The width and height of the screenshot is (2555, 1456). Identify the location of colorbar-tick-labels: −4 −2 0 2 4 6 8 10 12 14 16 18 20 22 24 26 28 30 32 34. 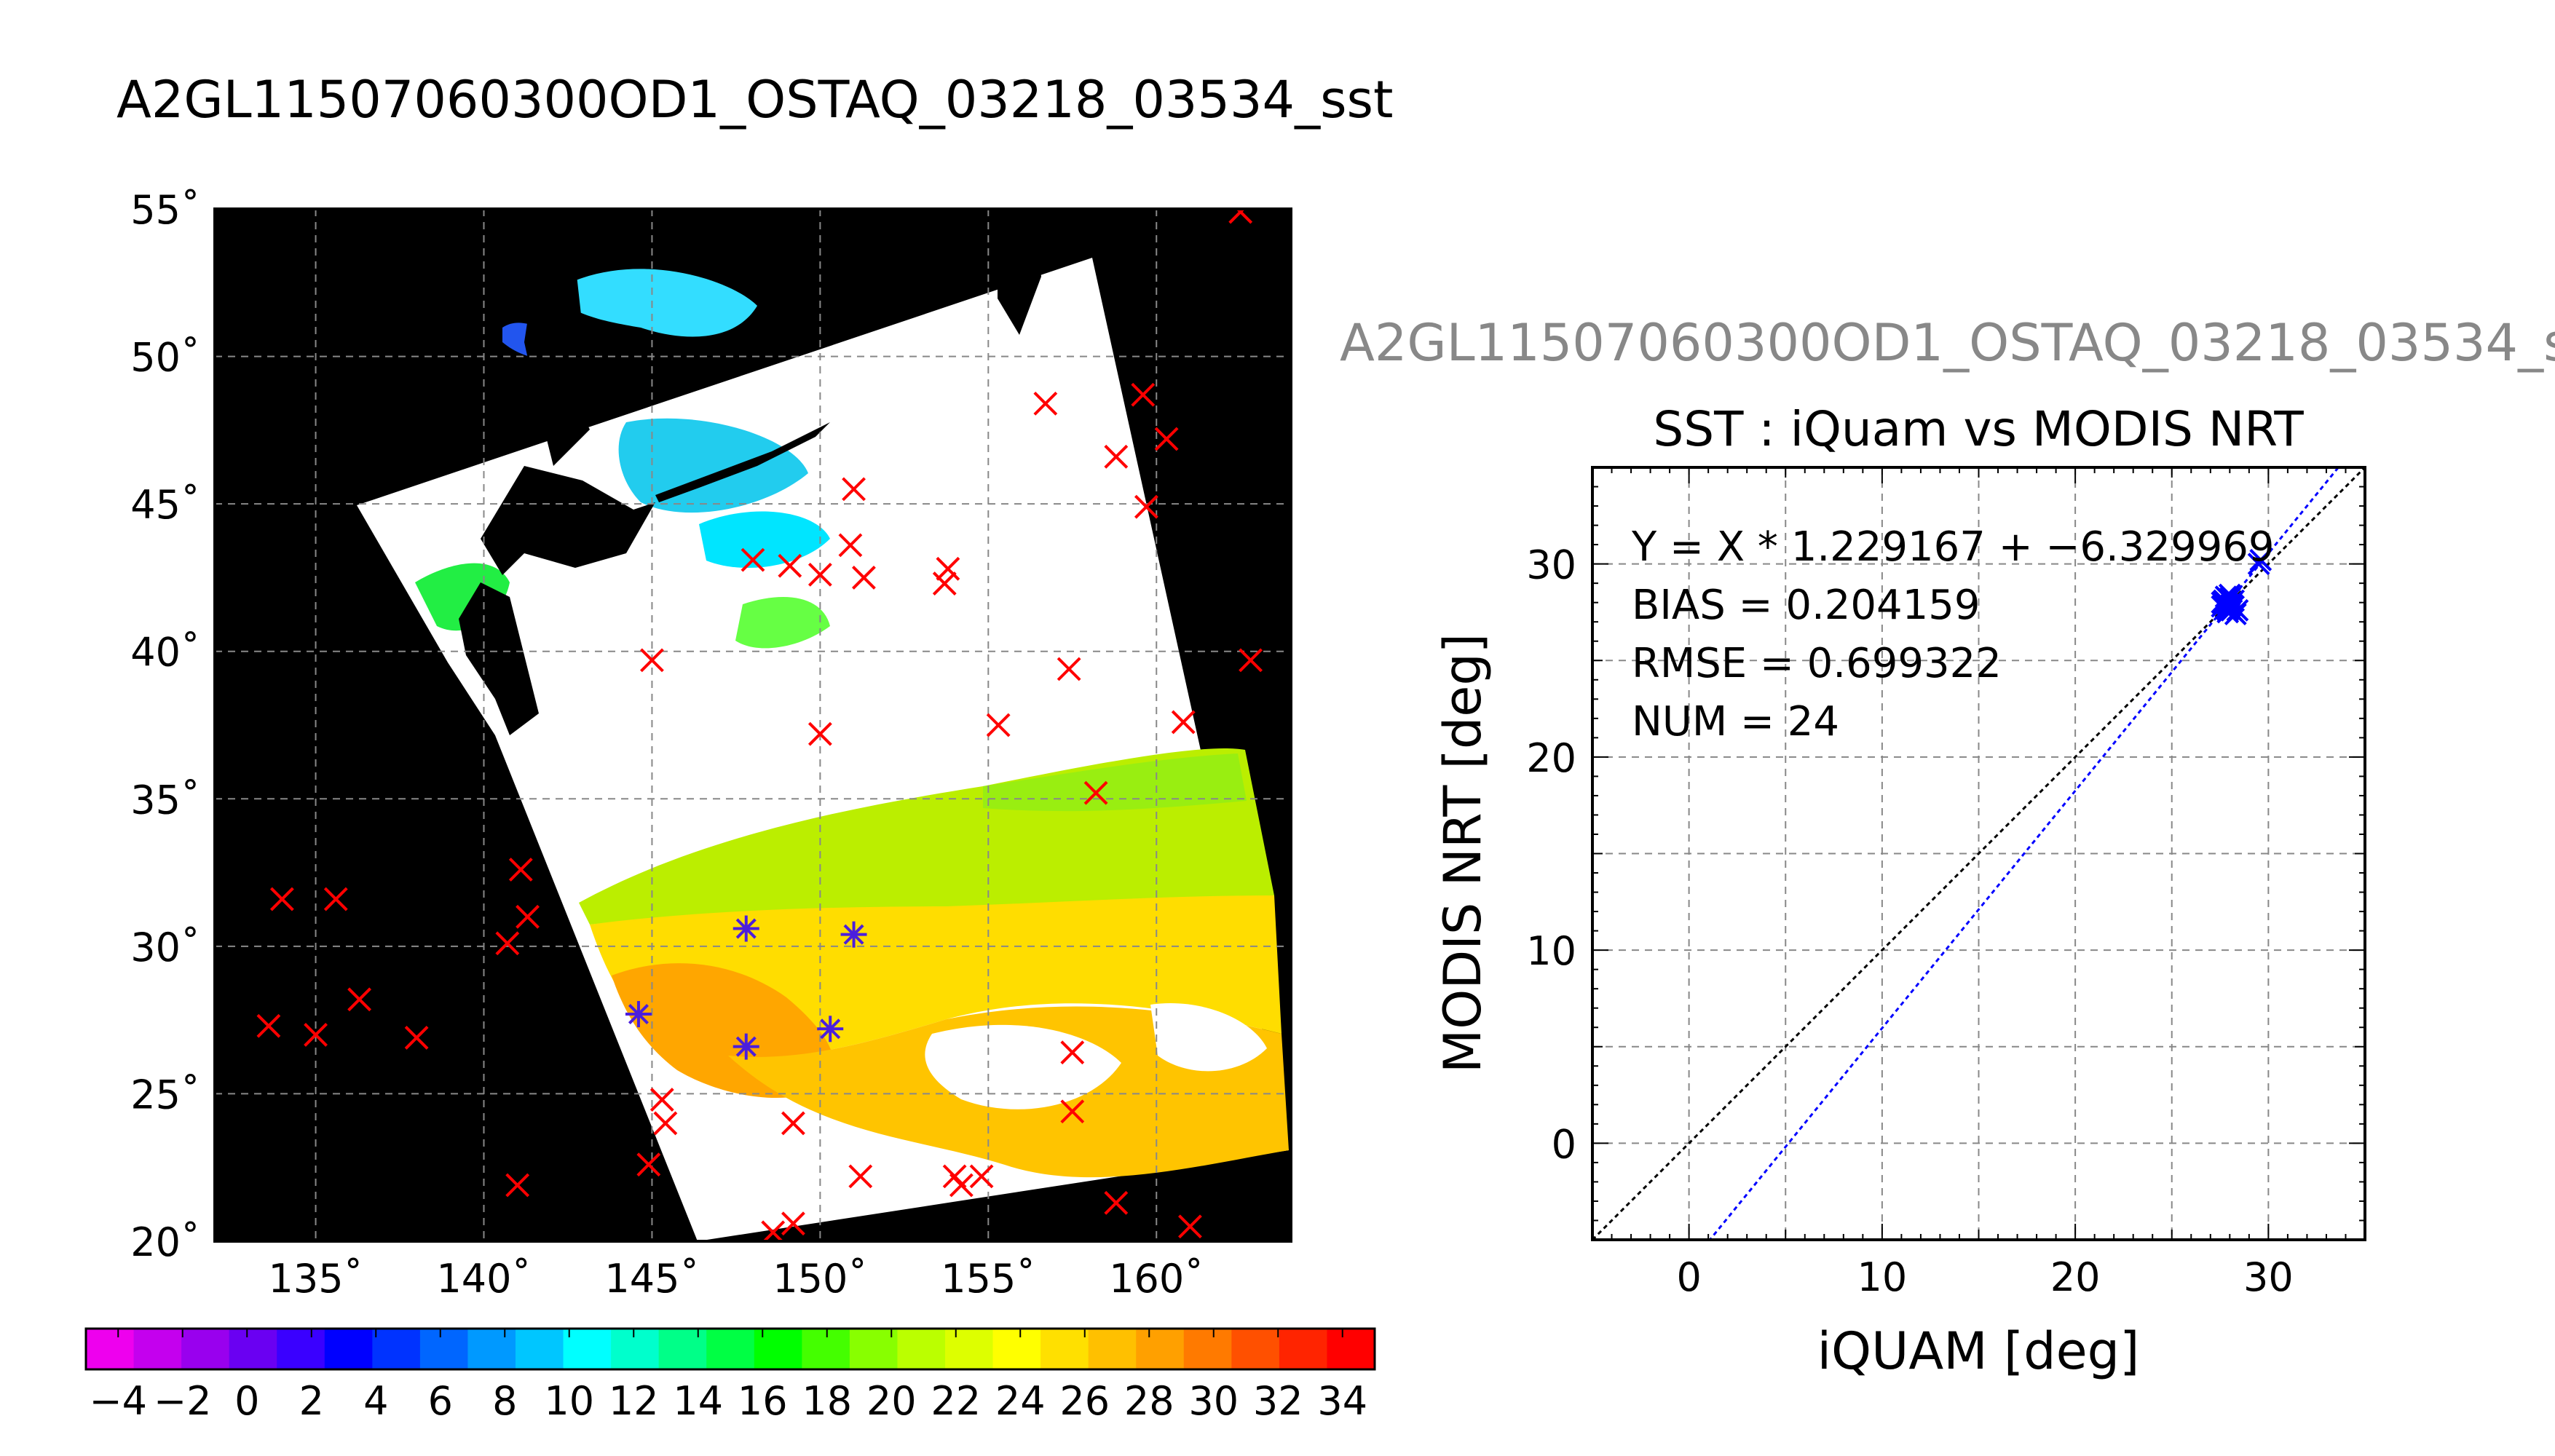
(728, 1376).